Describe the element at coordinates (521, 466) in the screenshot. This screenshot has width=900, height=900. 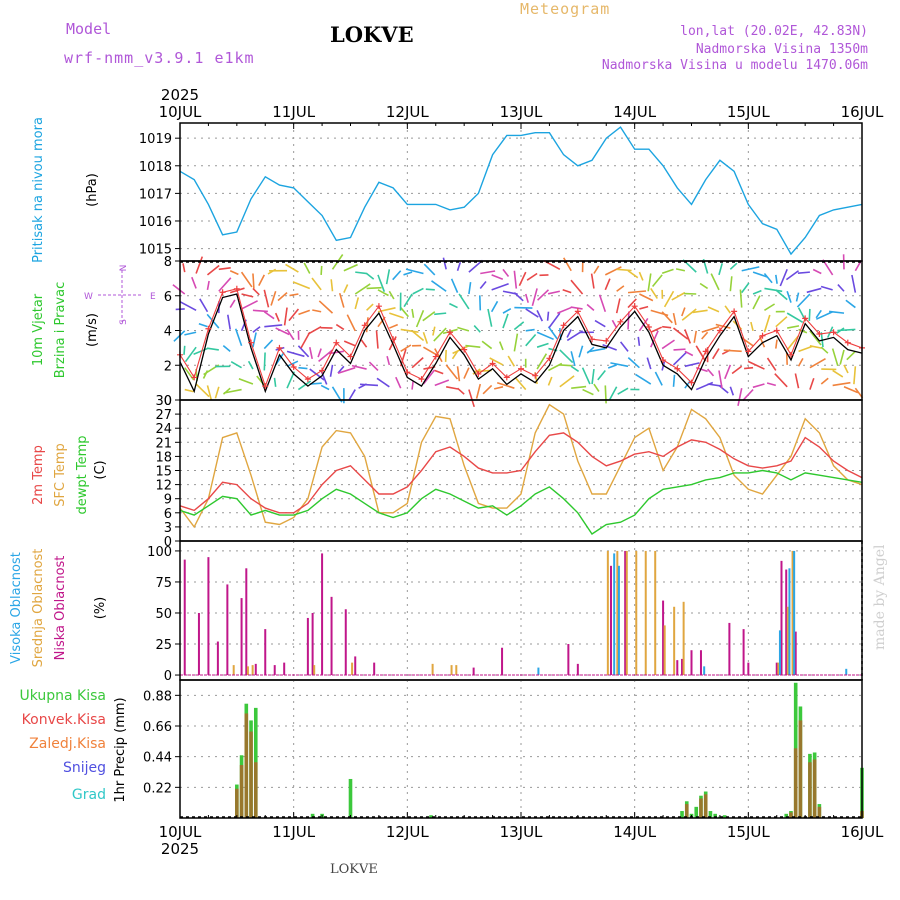
I see `sfc-temp-line` at that location.